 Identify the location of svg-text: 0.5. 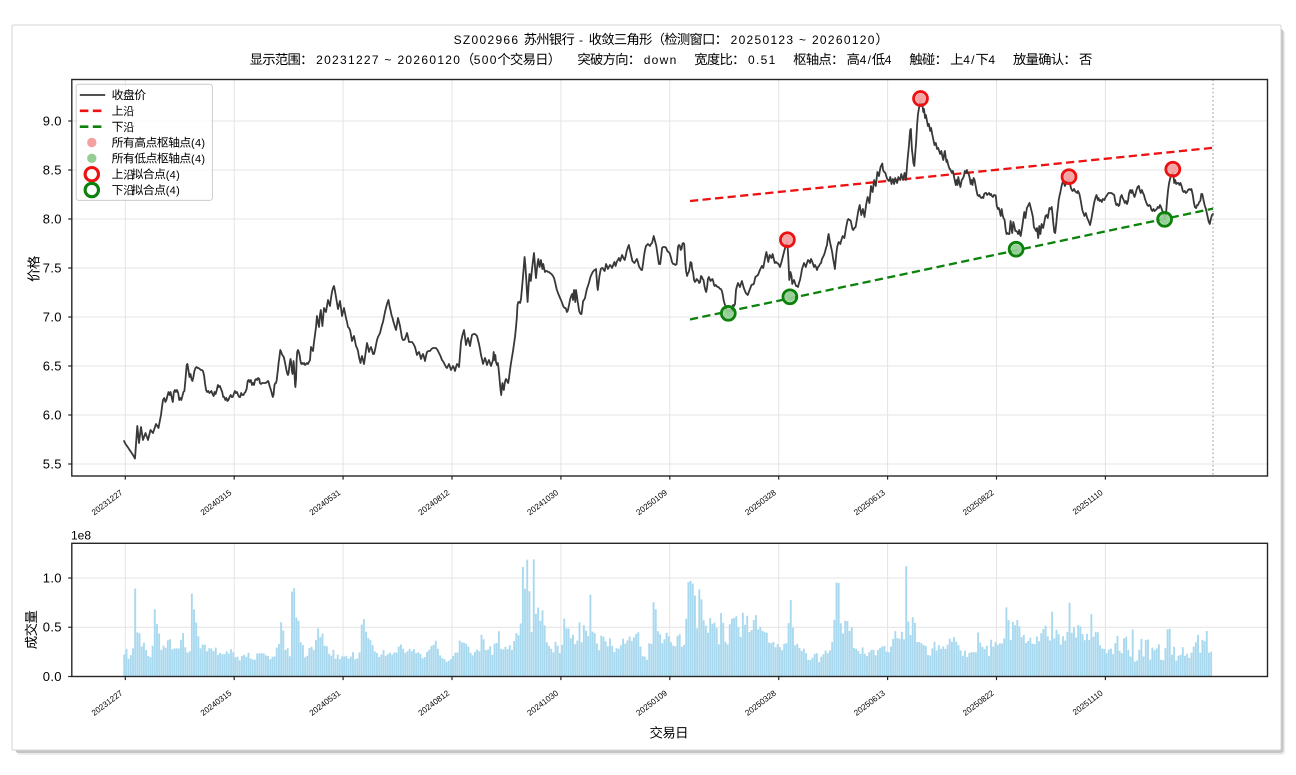
(52, 627).